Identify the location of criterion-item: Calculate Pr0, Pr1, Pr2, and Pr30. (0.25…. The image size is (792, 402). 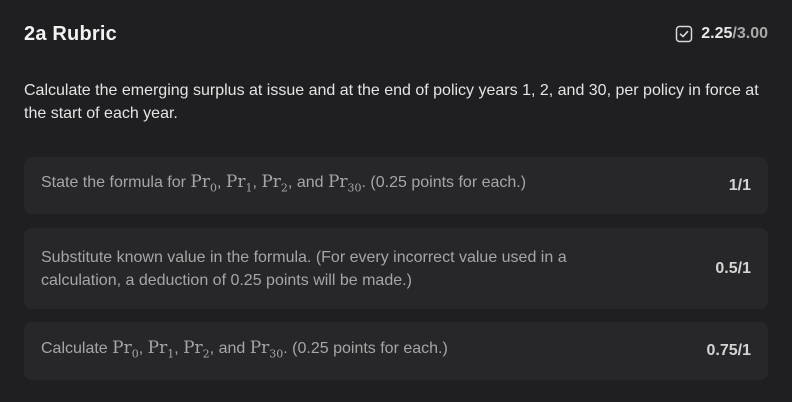
(396, 351).